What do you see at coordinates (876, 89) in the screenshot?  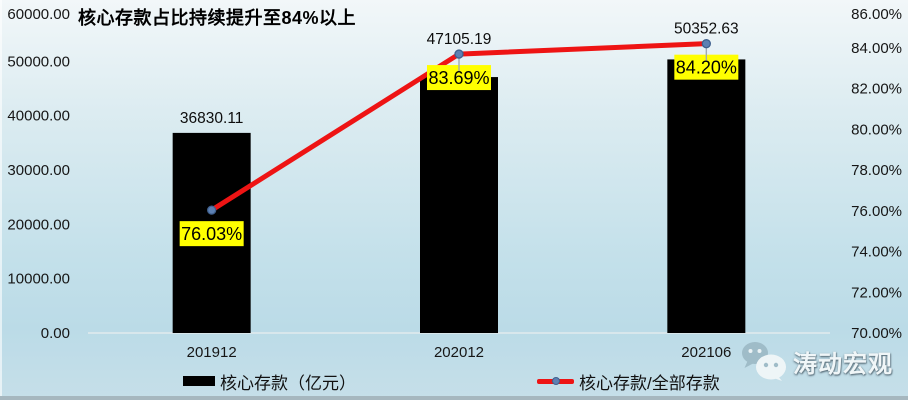 I see `right-axis-tick-label: 82.00%` at bounding box center [876, 89].